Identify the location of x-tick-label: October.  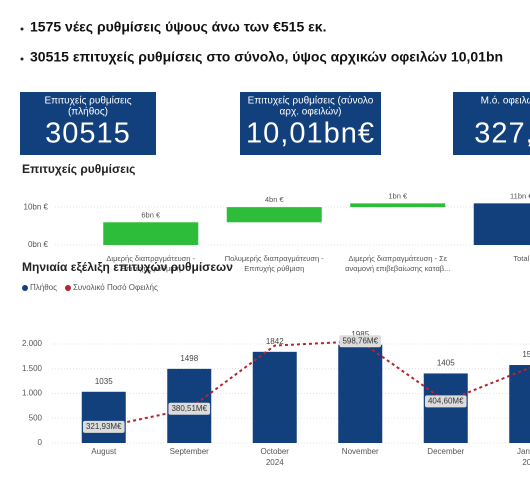
(275, 451).